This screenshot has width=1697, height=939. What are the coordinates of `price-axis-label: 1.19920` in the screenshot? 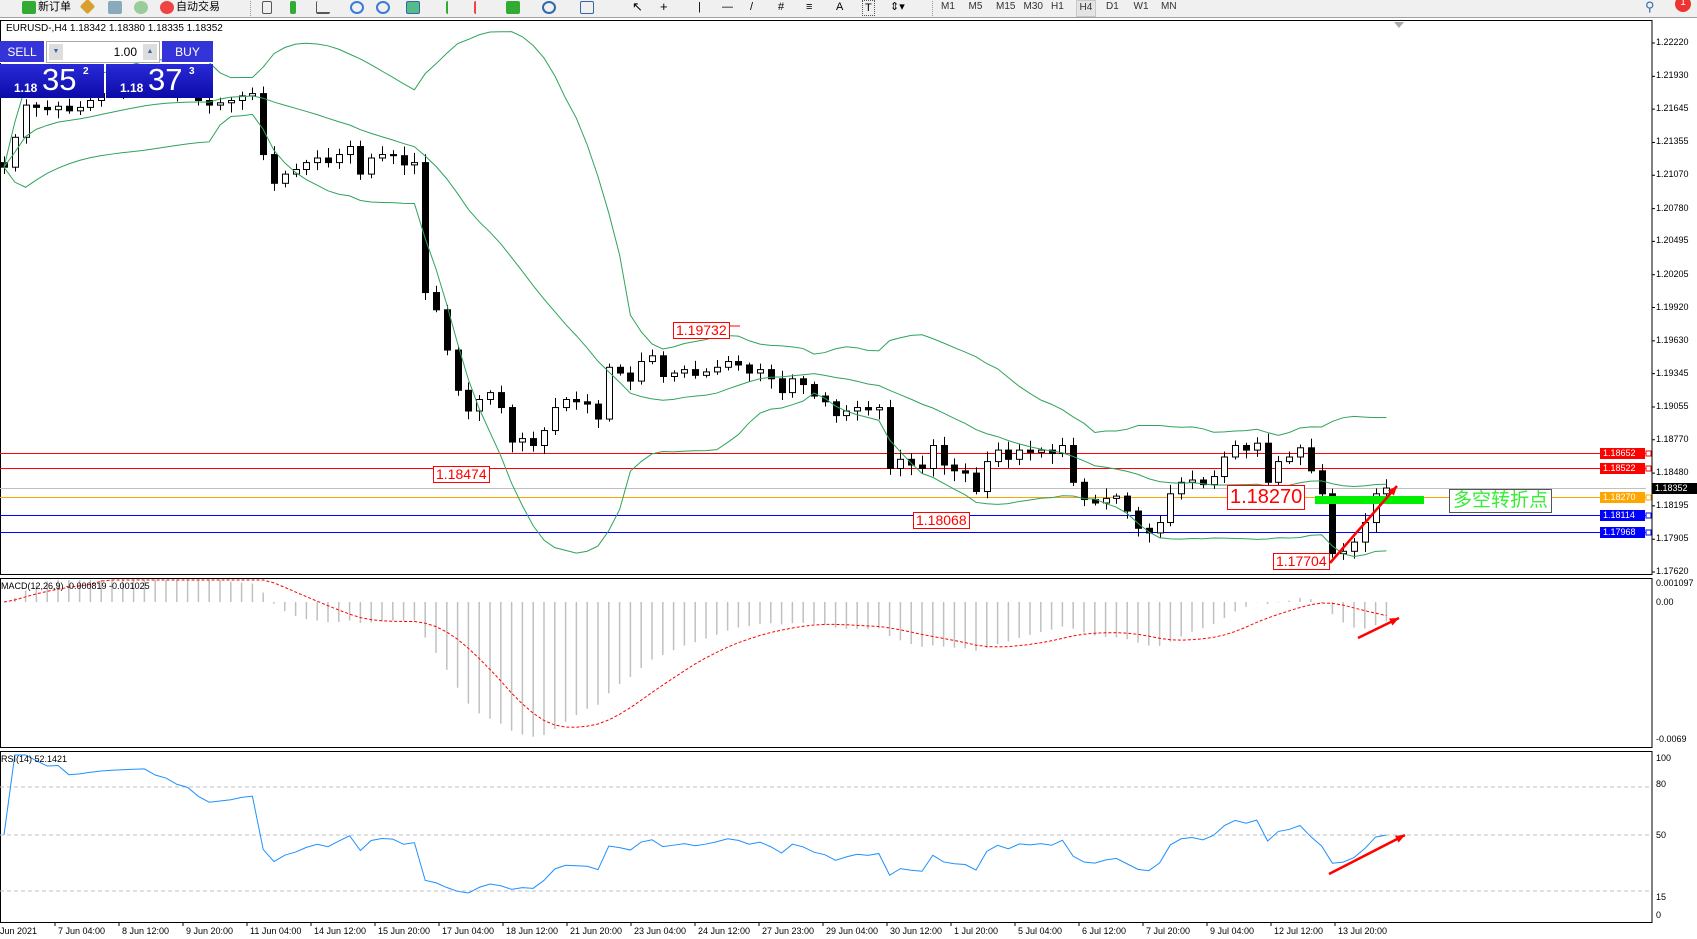 It's located at (1672, 306).